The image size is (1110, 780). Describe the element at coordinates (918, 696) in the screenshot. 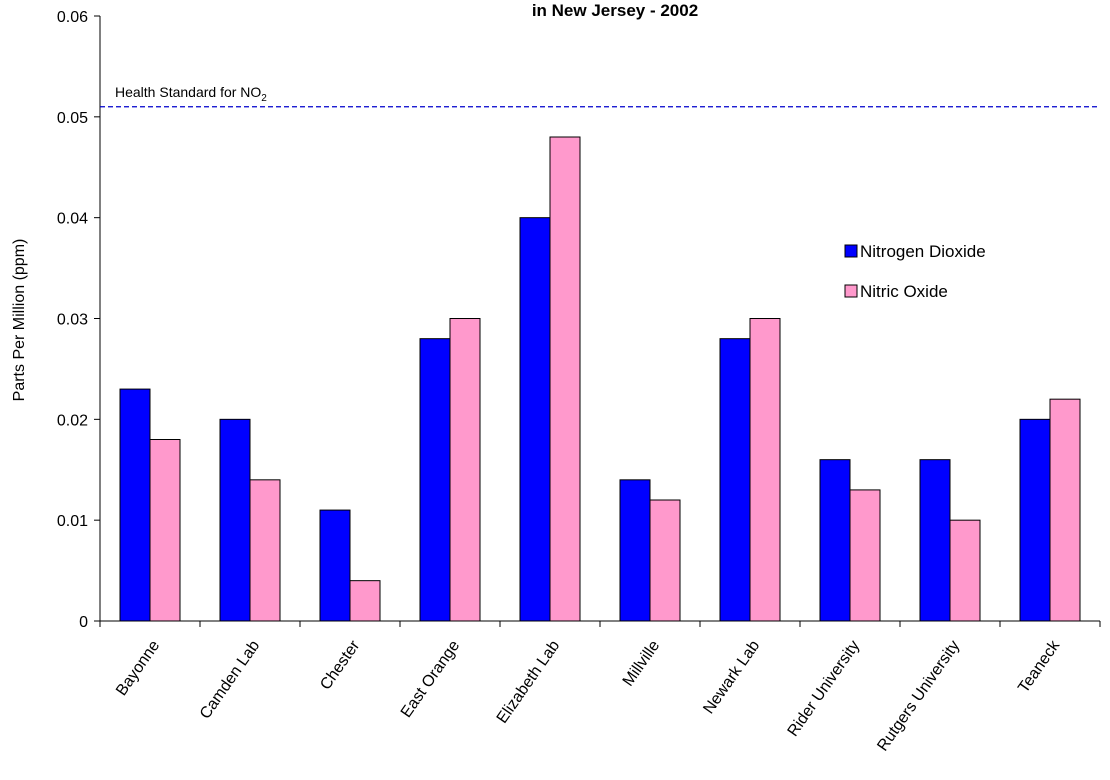

I see `x-tick-label: Rutgers University` at that location.